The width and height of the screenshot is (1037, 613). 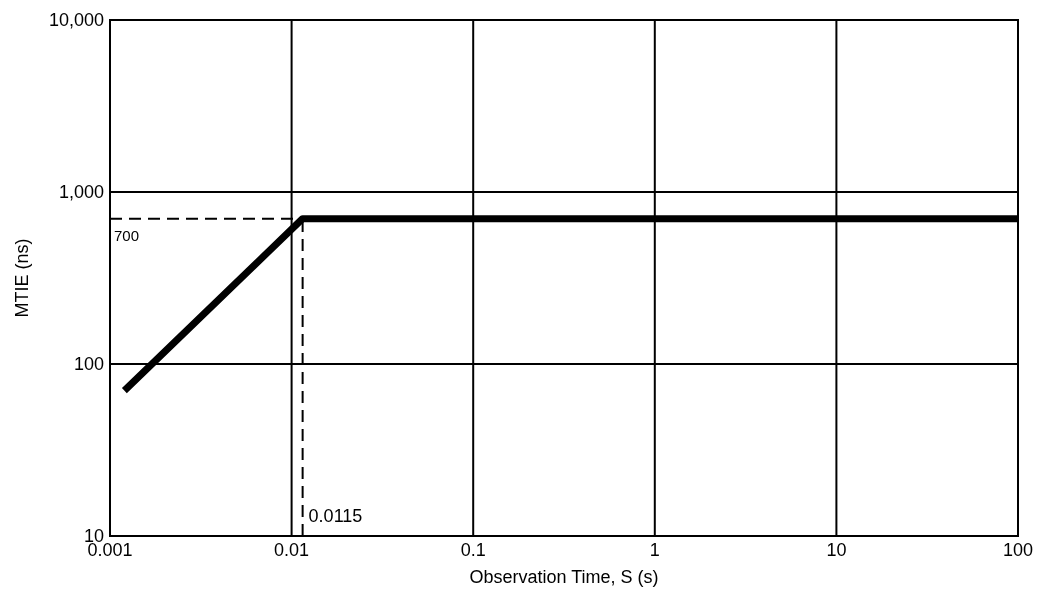 What do you see at coordinates (473, 550) in the screenshot?
I see `x-tick-label: 0.1` at bounding box center [473, 550].